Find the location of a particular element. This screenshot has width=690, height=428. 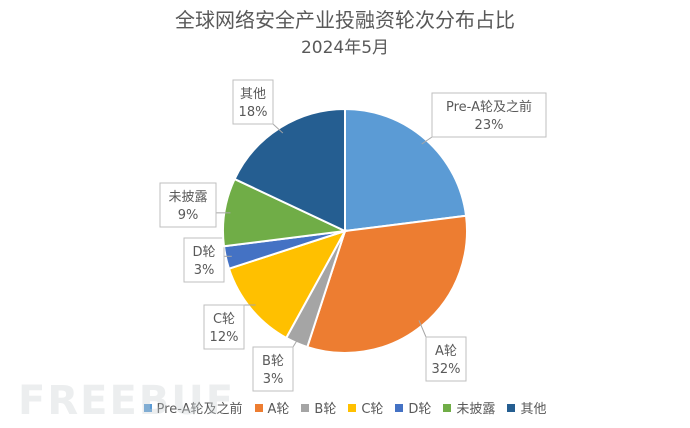

legend-item: 其他 is located at coordinates (526, 407).